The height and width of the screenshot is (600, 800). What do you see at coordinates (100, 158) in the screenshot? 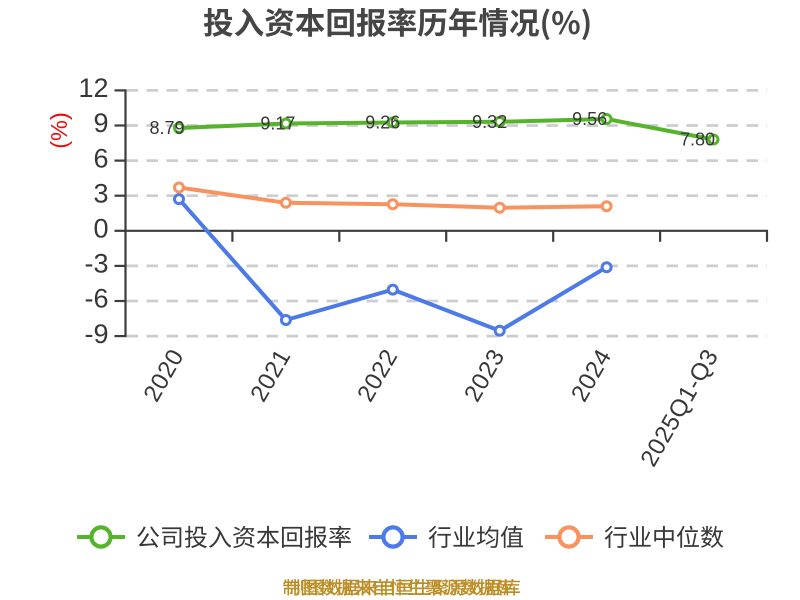
I see `svg-text: 6` at bounding box center [100, 158].